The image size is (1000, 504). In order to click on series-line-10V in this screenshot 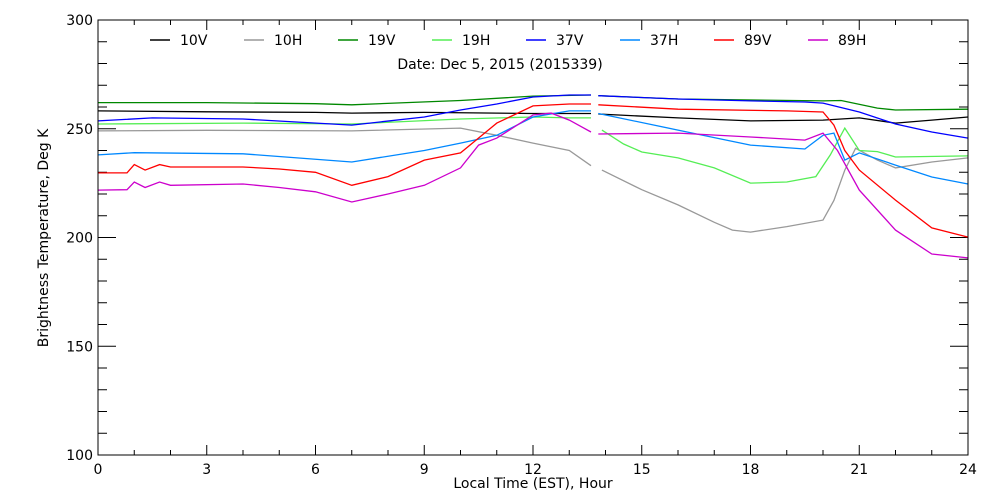, I will do `click(533, 117)`.